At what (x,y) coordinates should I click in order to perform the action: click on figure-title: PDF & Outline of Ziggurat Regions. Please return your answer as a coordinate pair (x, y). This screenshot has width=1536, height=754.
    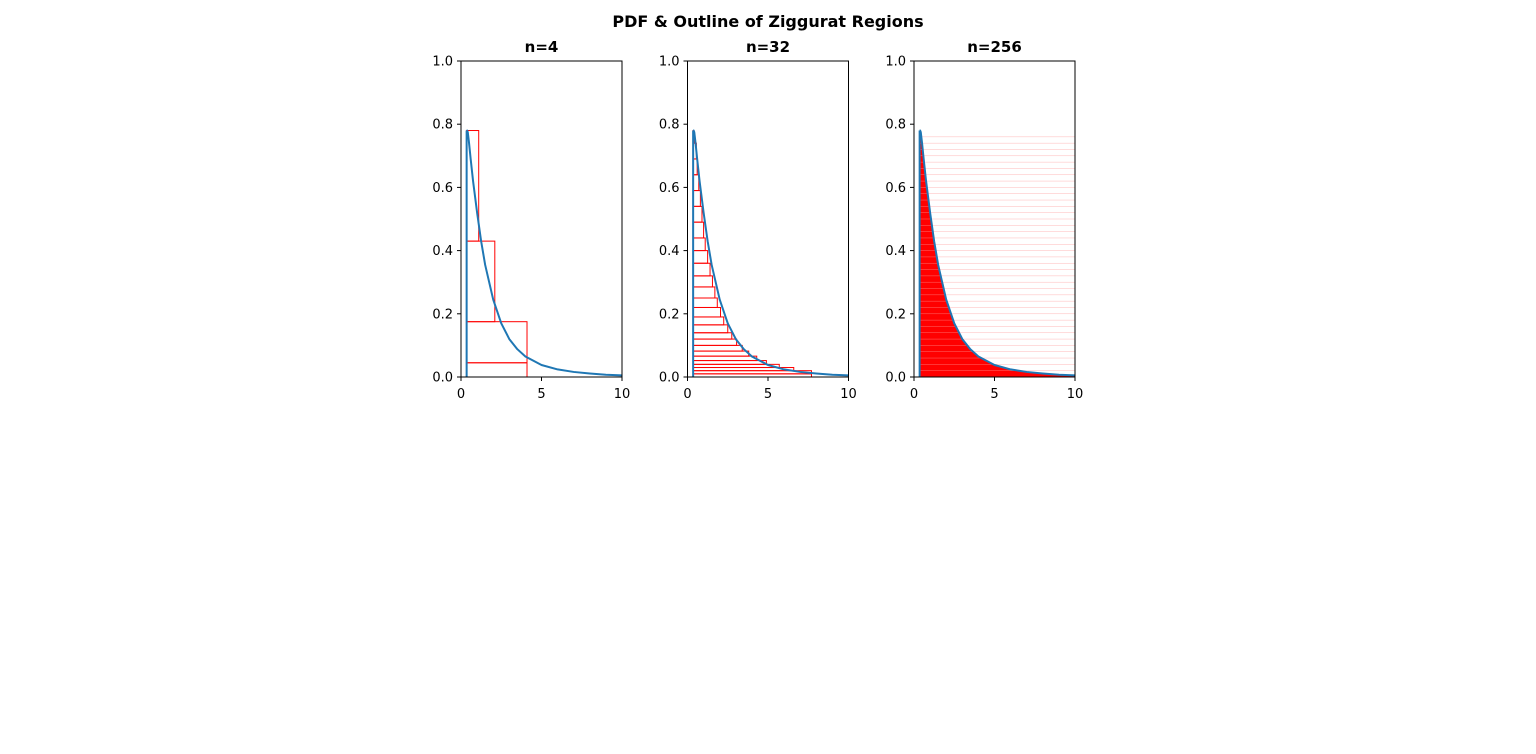
    Looking at the image, I should click on (767, 21).